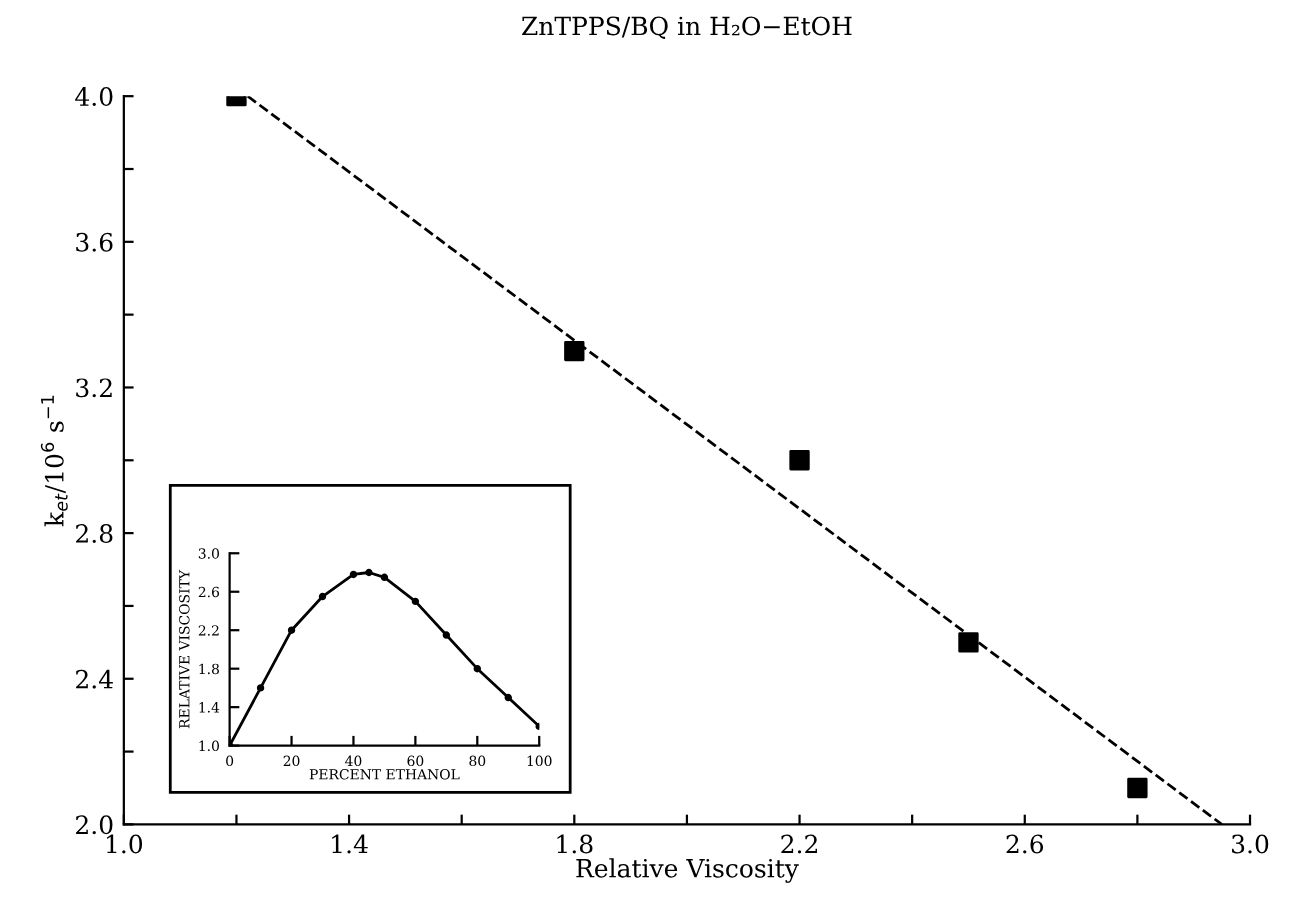 The image size is (1290, 916). I want to click on y-tick-label: 3.6, so click(94, 242).